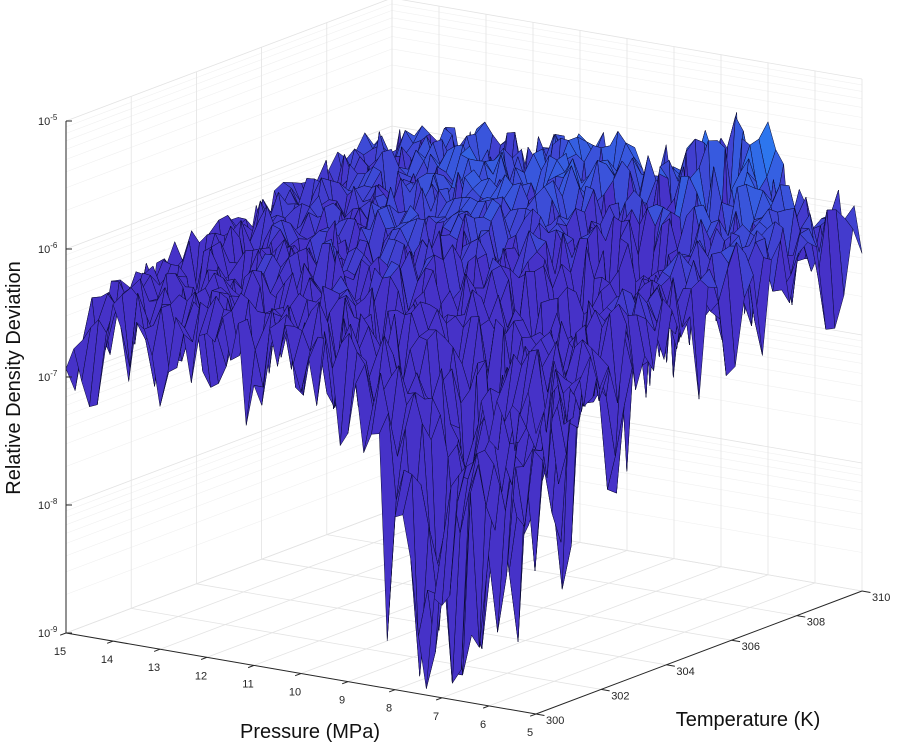 The image size is (900, 743). Describe the element at coordinates (48, 504) in the screenshot. I see `z-tick-label: 10⁻⁸` at that location.